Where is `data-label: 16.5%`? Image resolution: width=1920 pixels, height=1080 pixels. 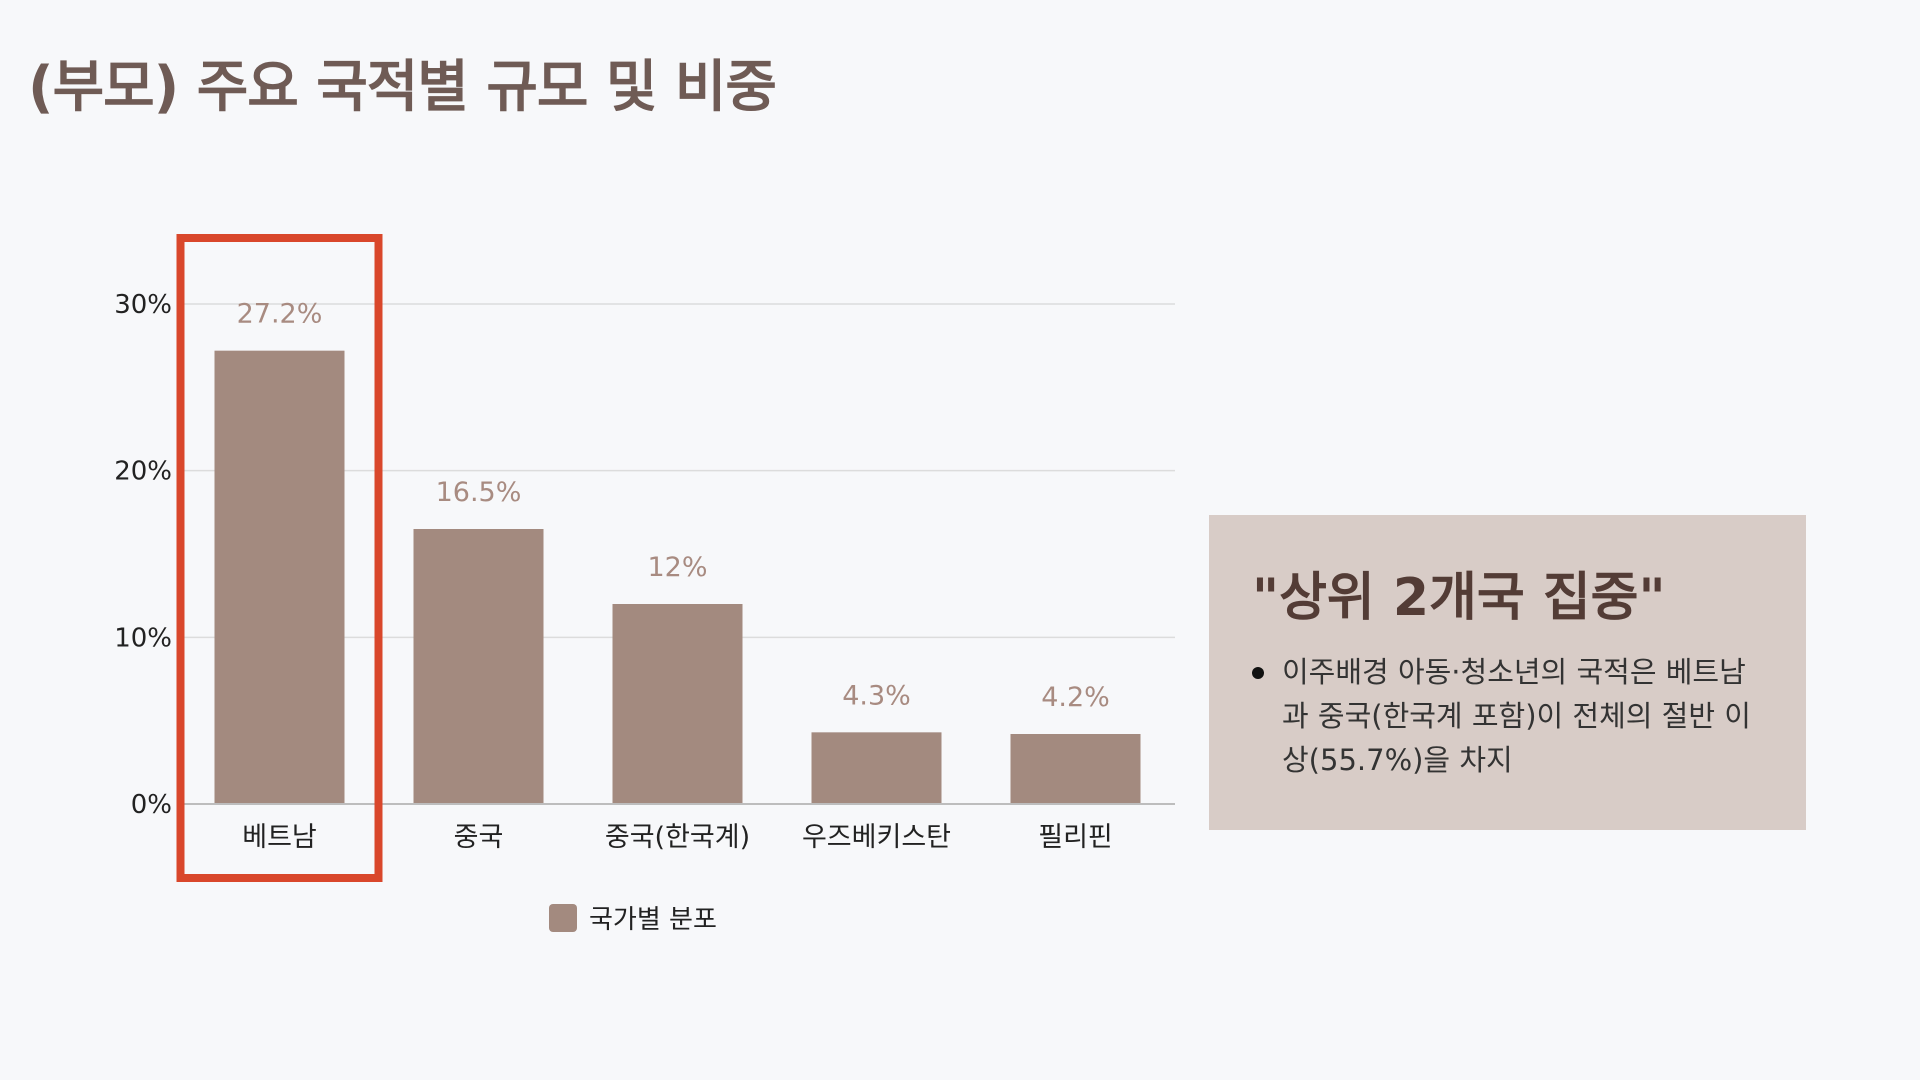 data-label: 16.5% is located at coordinates (479, 492).